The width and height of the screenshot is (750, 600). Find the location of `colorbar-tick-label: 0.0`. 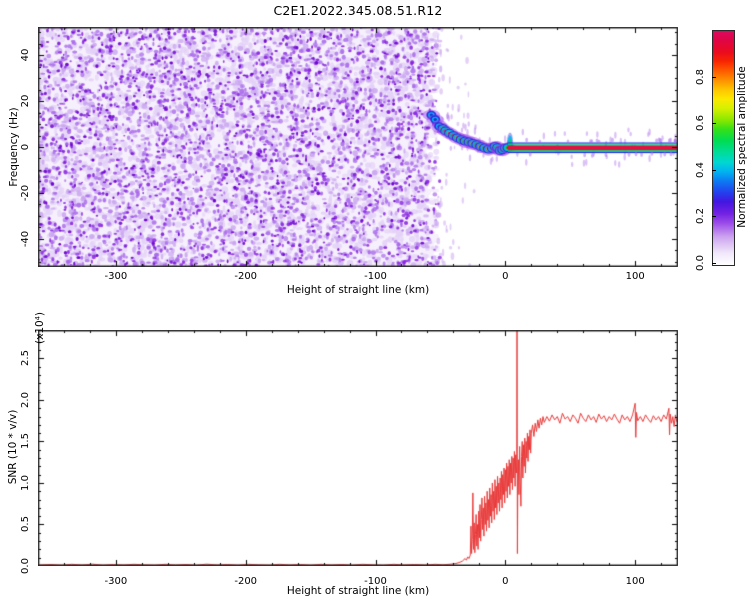

colorbar-tick-label: 0.0 is located at coordinates (700, 263).